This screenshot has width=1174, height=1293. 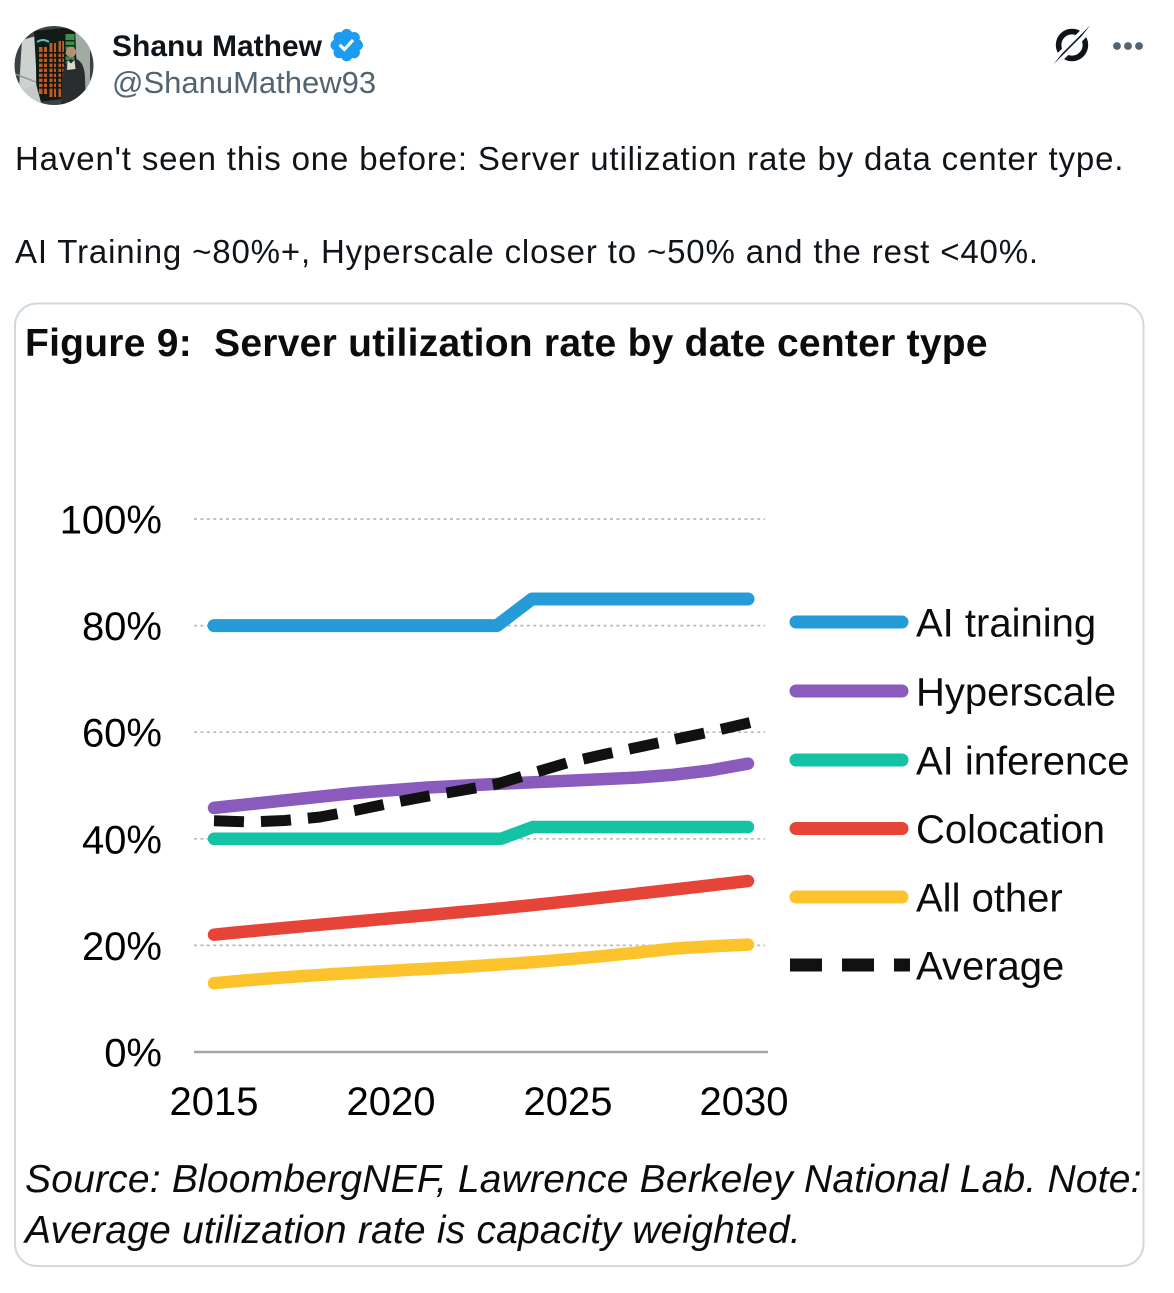 What do you see at coordinates (217, 46) in the screenshot?
I see `svg-text: Shanu Mathew` at bounding box center [217, 46].